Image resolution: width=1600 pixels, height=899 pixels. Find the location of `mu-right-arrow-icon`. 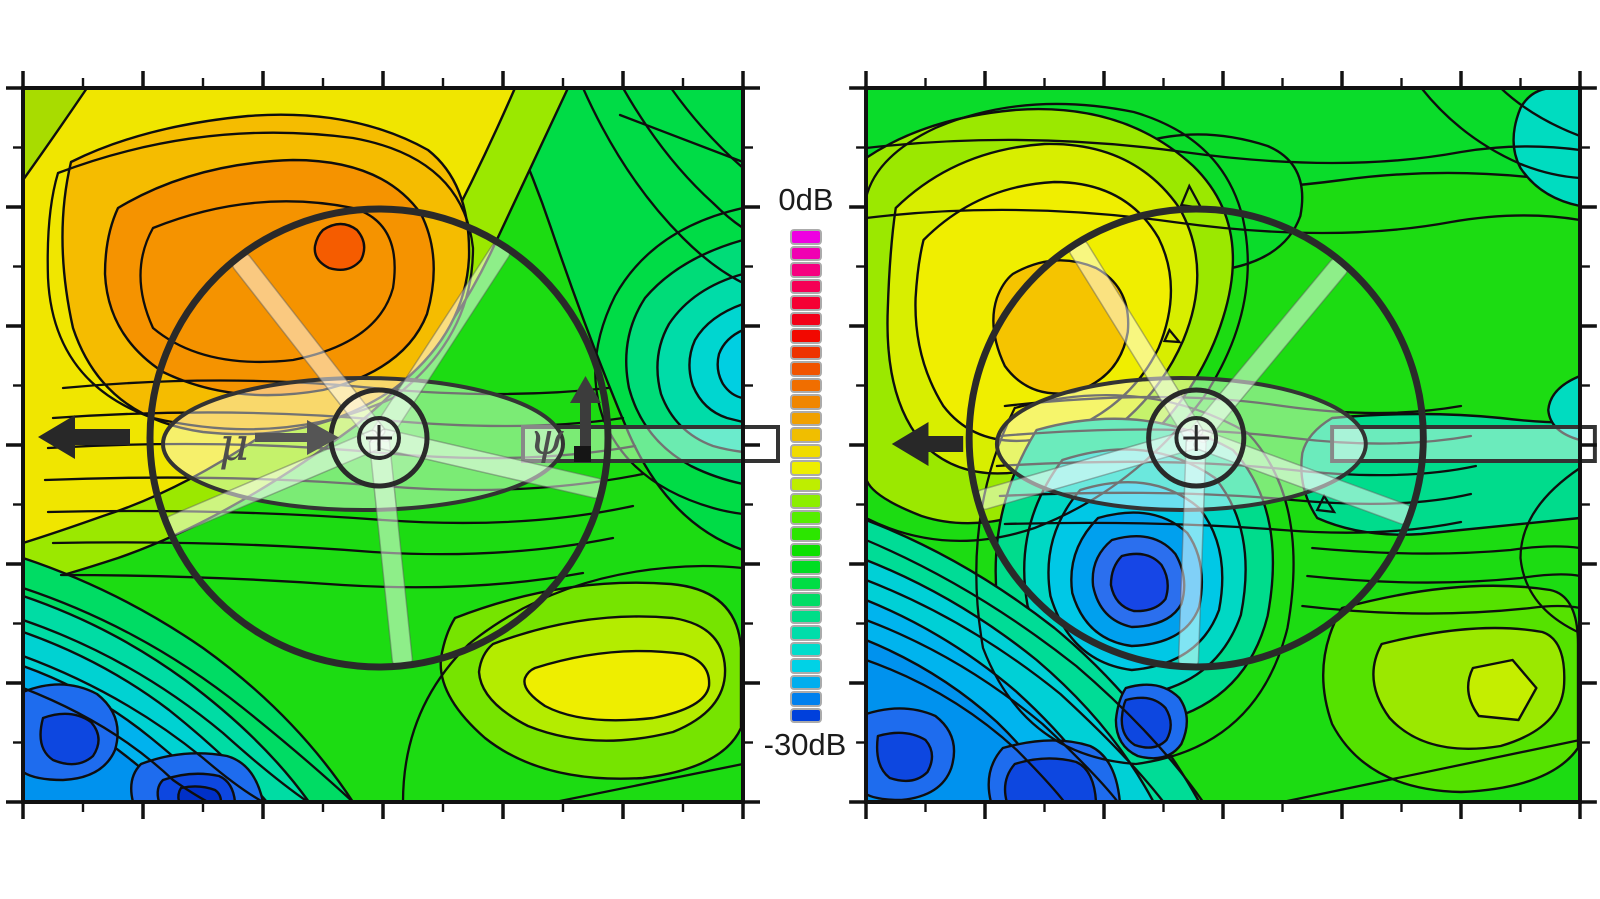

mu-right-arrow-icon is located at coordinates (297, 437).